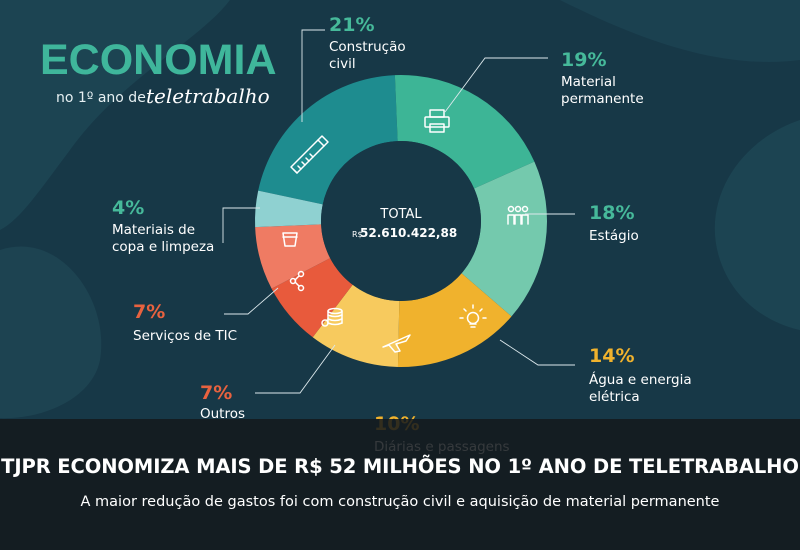 The height and width of the screenshot is (550, 800). What do you see at coordinates (101, 98) in the screenshot?
I see `infographic-subtitle: no 1º ano de` at bounding box center [101, 98].